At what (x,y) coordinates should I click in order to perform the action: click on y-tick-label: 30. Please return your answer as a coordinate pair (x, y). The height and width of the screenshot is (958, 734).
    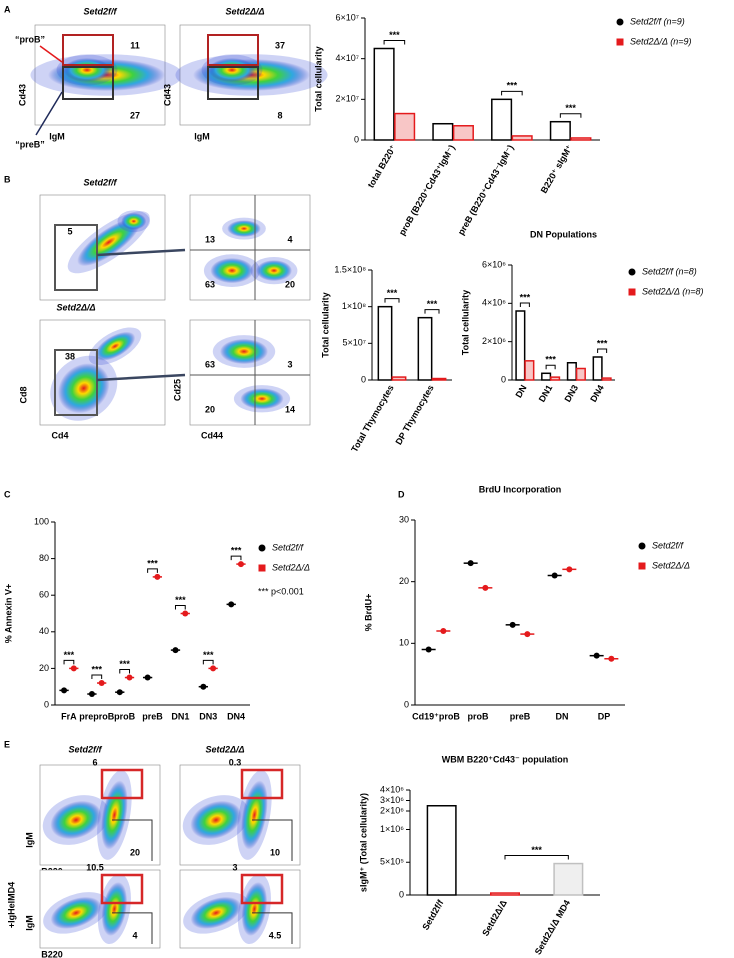
    Looking at the image, I should click on (404, 519).